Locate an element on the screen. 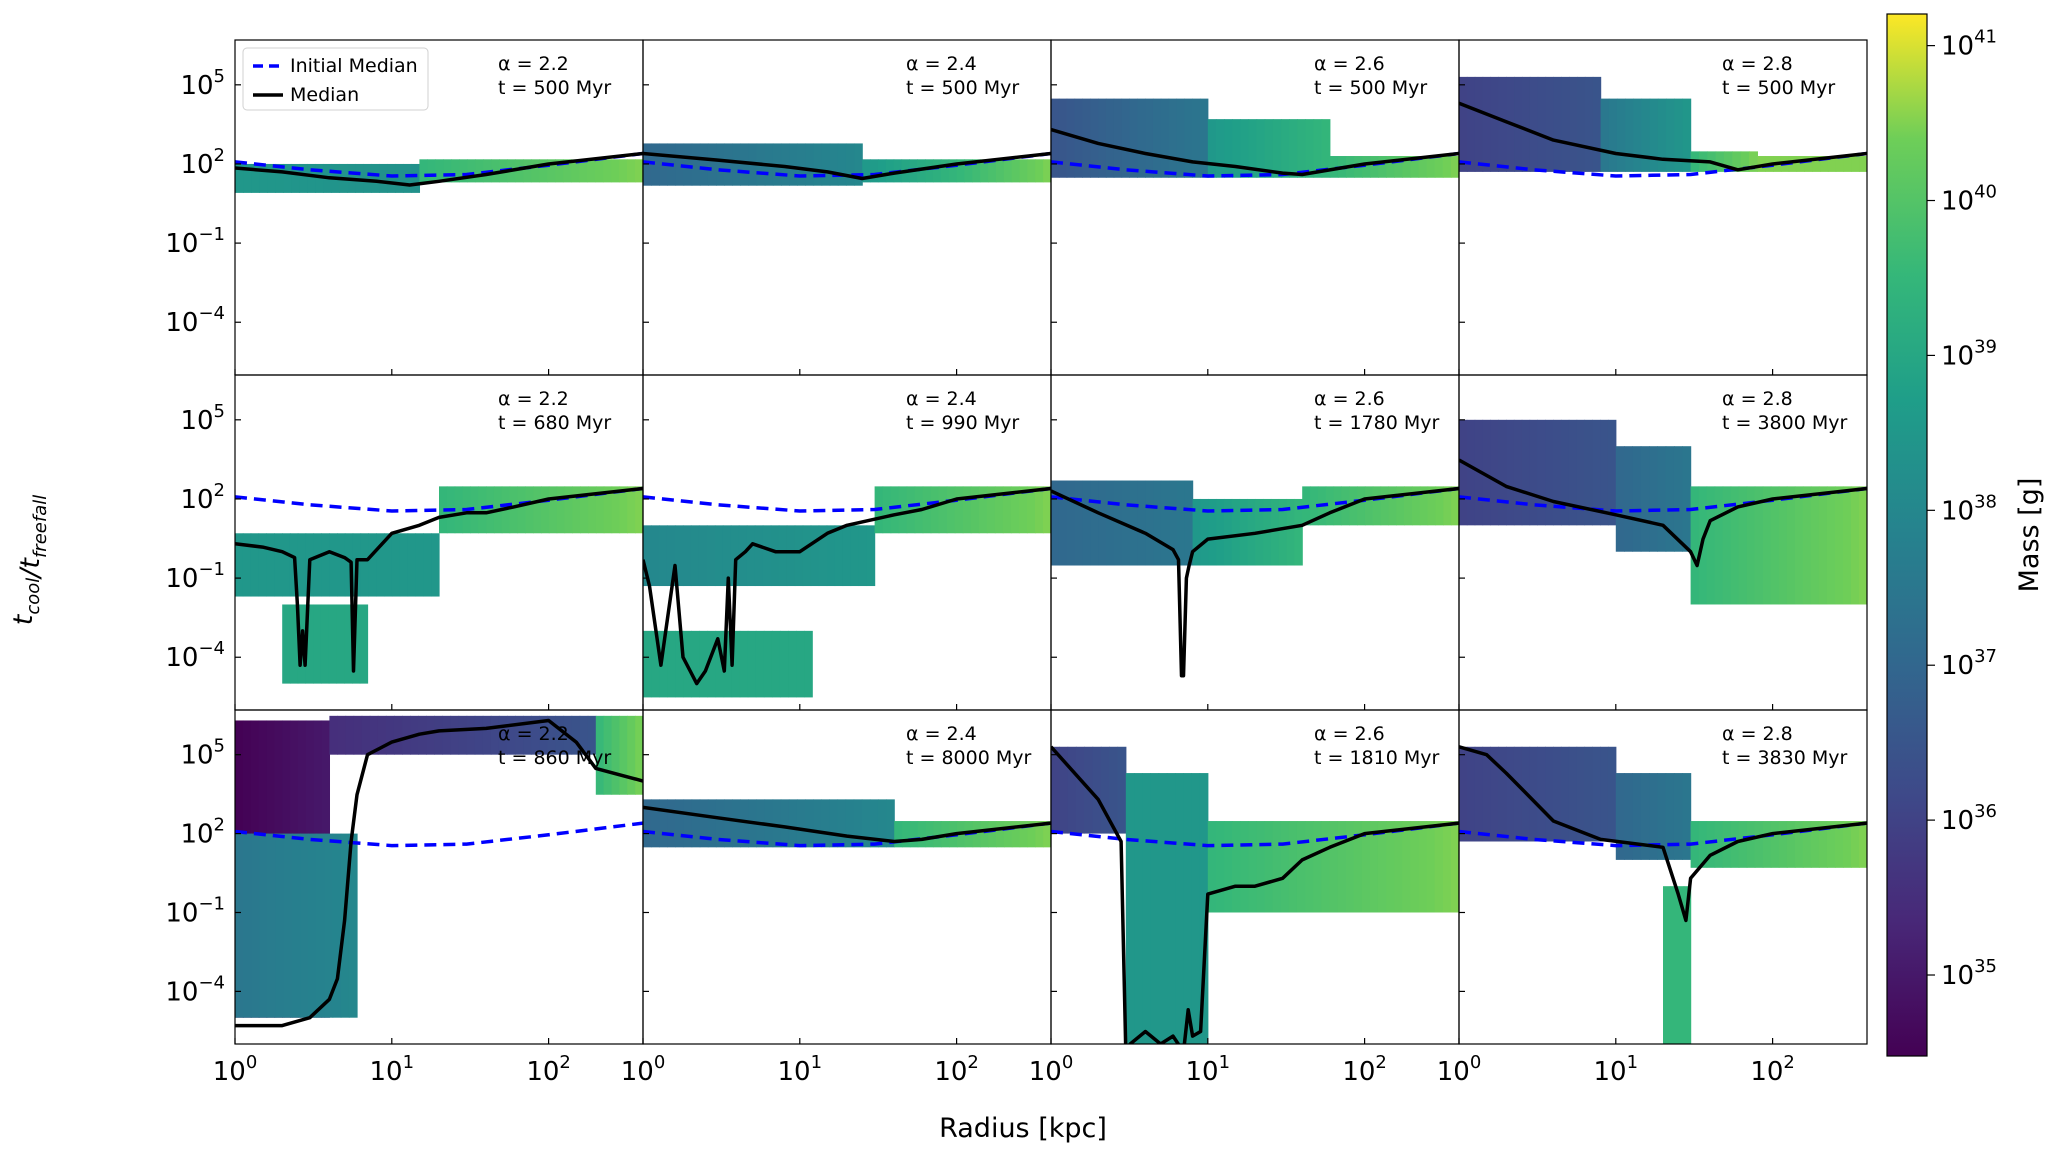 The width and height of the screenshot is (2055, 1154). time-label: t = 3800 Myr is located at coordinates (1784, 423).